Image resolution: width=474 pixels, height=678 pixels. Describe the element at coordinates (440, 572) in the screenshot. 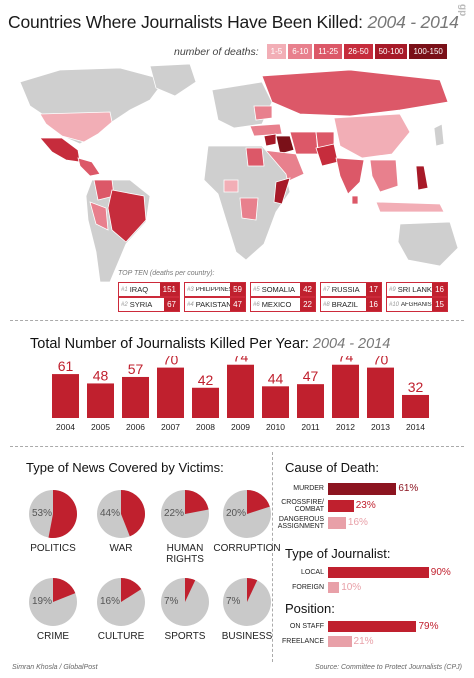

I see `hbar-percent: 90%` at that location.